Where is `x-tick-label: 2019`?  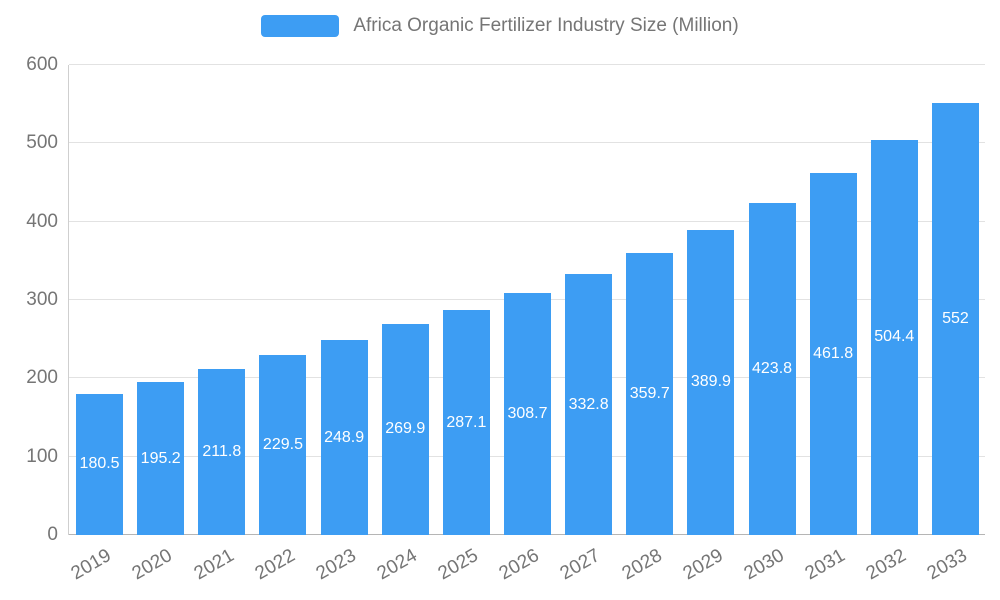 x-tick-label: 2019 is located at coordinates (91, 565).